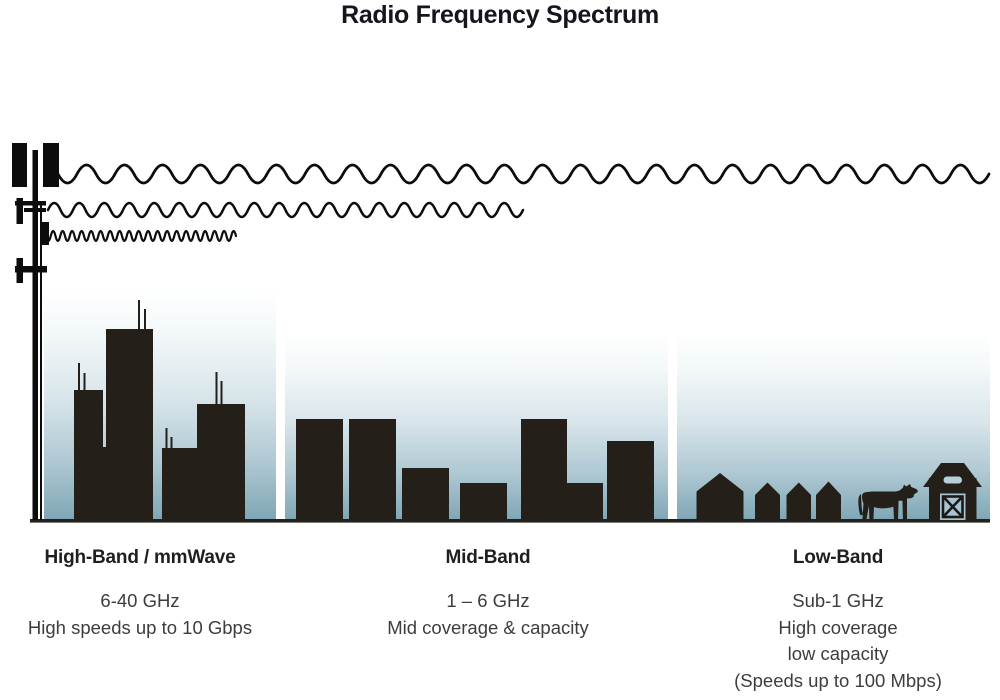 This screenshot has height=700, width=1000. What do you see at coordinates (888, 502) in the screenshot?
I see `cow-icon` at bounding box center [888, 502].